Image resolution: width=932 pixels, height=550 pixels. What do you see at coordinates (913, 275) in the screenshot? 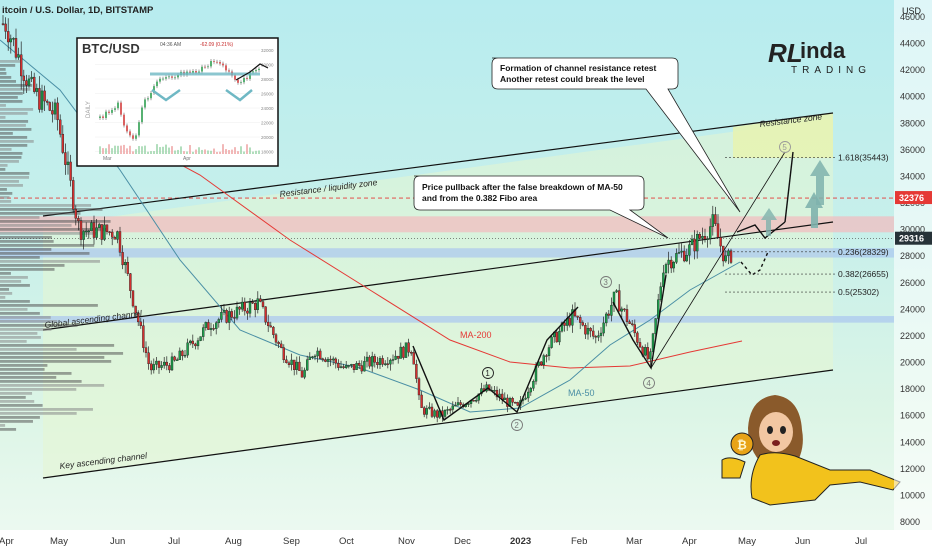
I see `price-axis-bg` at bounding box center [913, 275].